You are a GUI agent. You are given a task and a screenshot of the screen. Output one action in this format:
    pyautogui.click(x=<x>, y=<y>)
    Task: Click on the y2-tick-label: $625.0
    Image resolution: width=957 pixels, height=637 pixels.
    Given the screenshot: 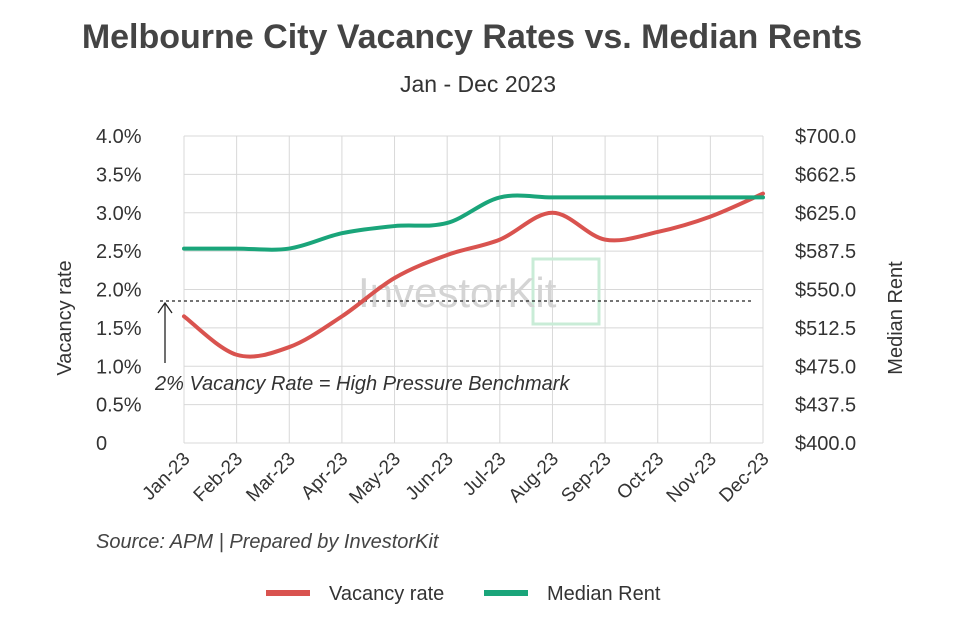 What is the action you would take?
    pyautogui.click(x=825, y=214)
    